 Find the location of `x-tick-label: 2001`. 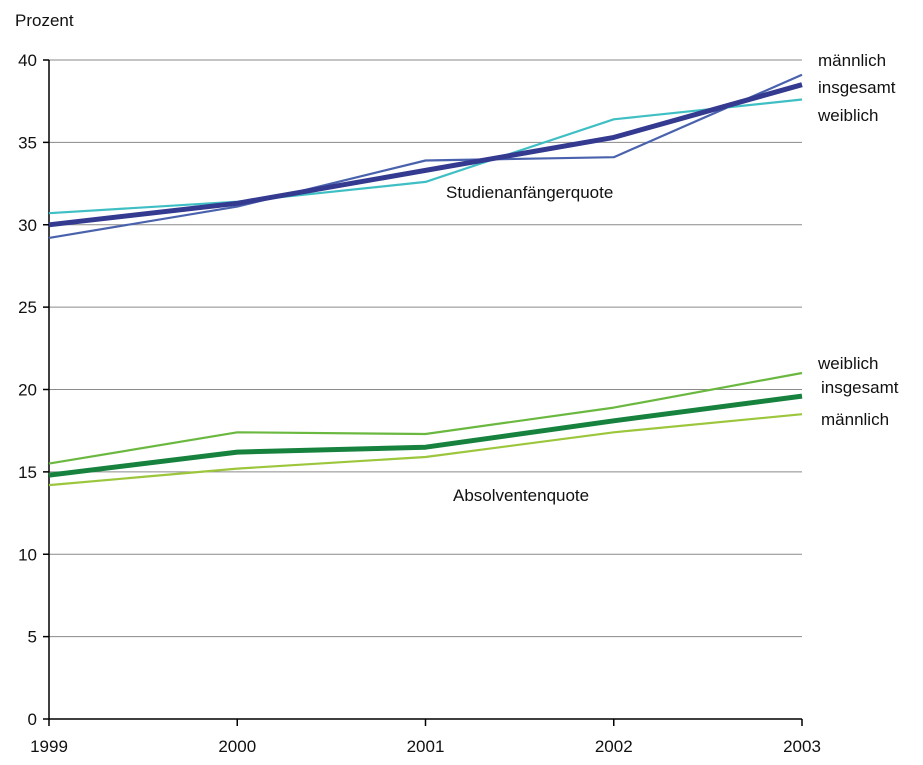

x-tick-label: 2001 is located at coordinates (426, 746).